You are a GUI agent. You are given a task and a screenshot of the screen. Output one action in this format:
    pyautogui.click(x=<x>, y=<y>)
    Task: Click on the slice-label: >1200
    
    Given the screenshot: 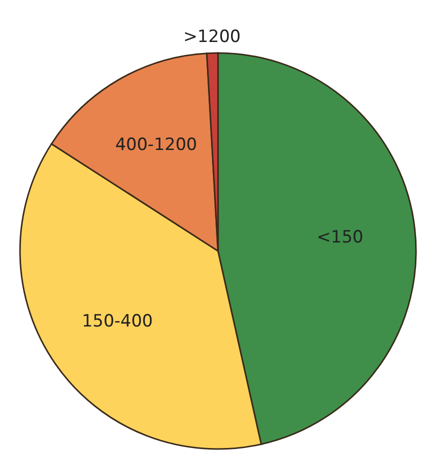 What is the action you would take?
    pyautogui.click(x=212, y=37)
    